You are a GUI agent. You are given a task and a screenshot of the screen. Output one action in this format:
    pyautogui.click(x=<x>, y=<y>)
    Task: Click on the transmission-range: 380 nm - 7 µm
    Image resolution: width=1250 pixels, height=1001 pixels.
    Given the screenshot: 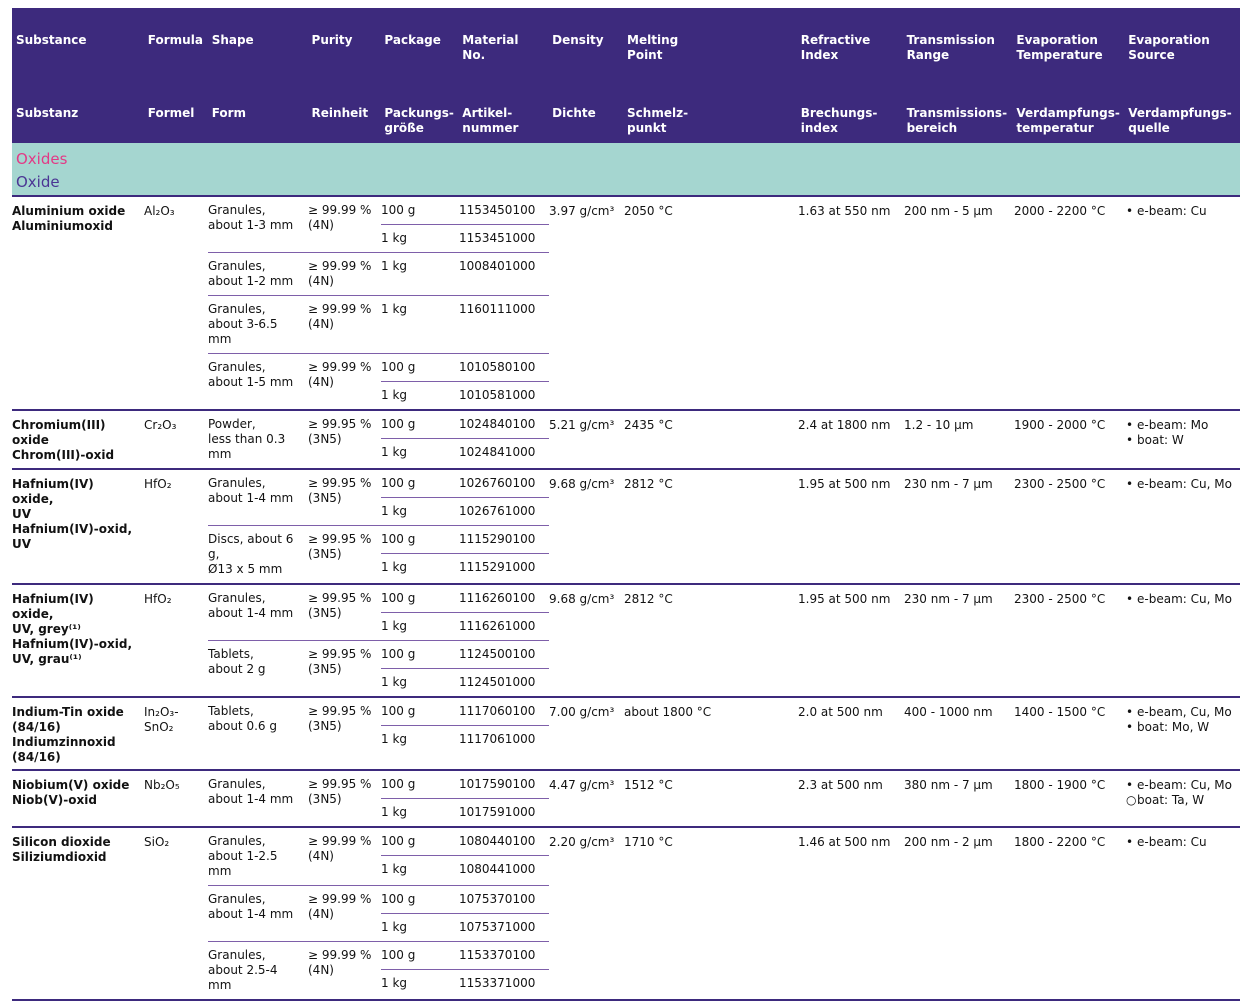 What is the action you would take?
    pyautogui.click(x=948, y=785)
    